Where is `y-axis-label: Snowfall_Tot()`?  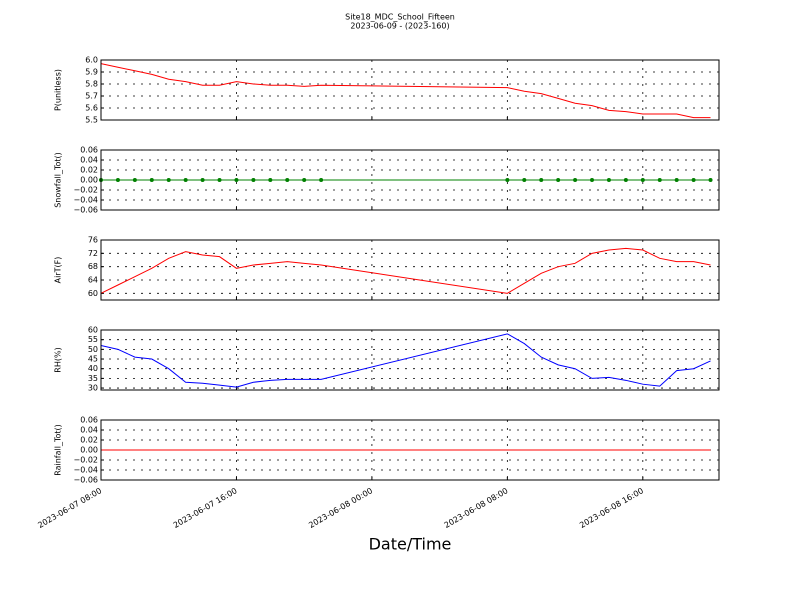 y-axis-label: Snowfall_Tot() is located at coordinates (58, 180).